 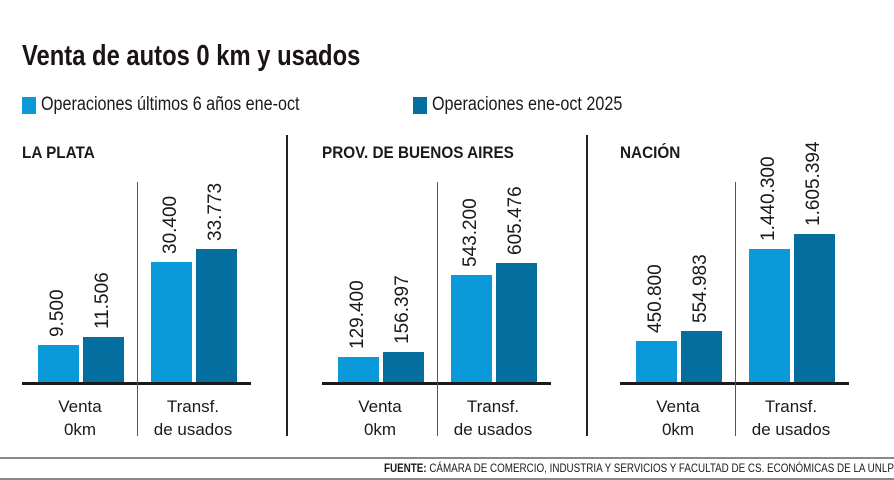 What do you see at coordinates (170, 225) in the screenshot?
I see `data-label: 30.400` at bounding box center [170, 225].